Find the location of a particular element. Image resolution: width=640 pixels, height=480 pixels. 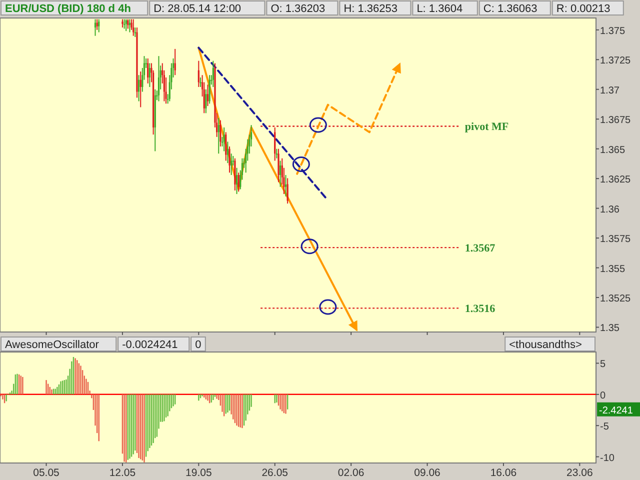

text: 0 is located at coordinates (198, 345).